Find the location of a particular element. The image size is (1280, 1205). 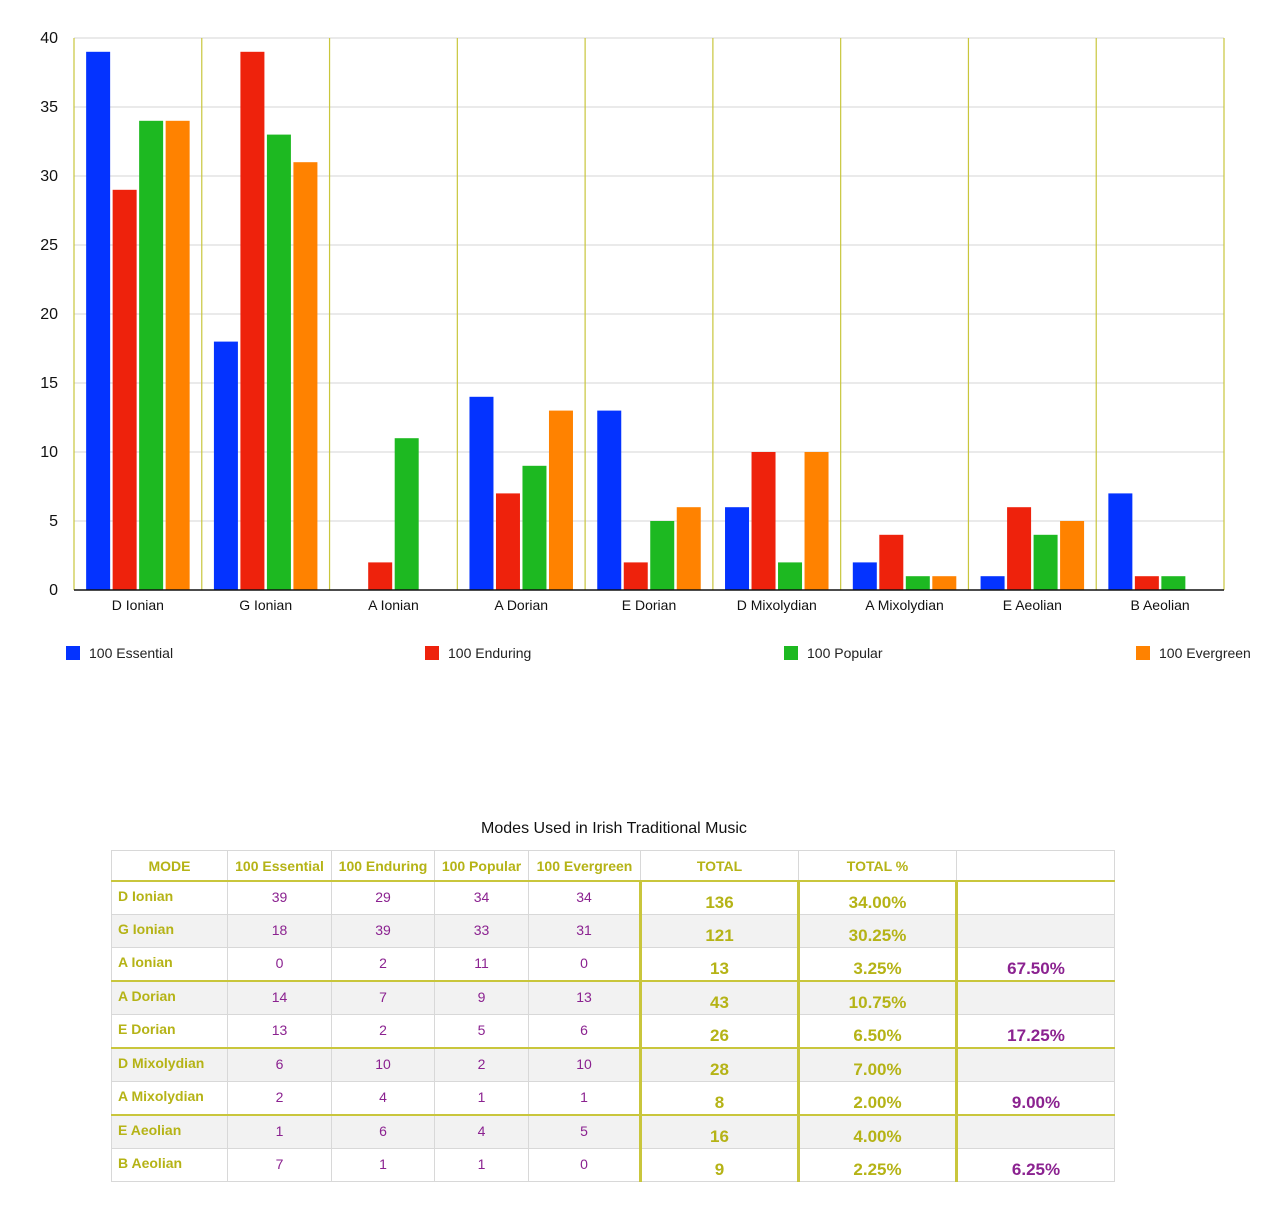

essential-cell: 39 is located at coordinates (279, 897).